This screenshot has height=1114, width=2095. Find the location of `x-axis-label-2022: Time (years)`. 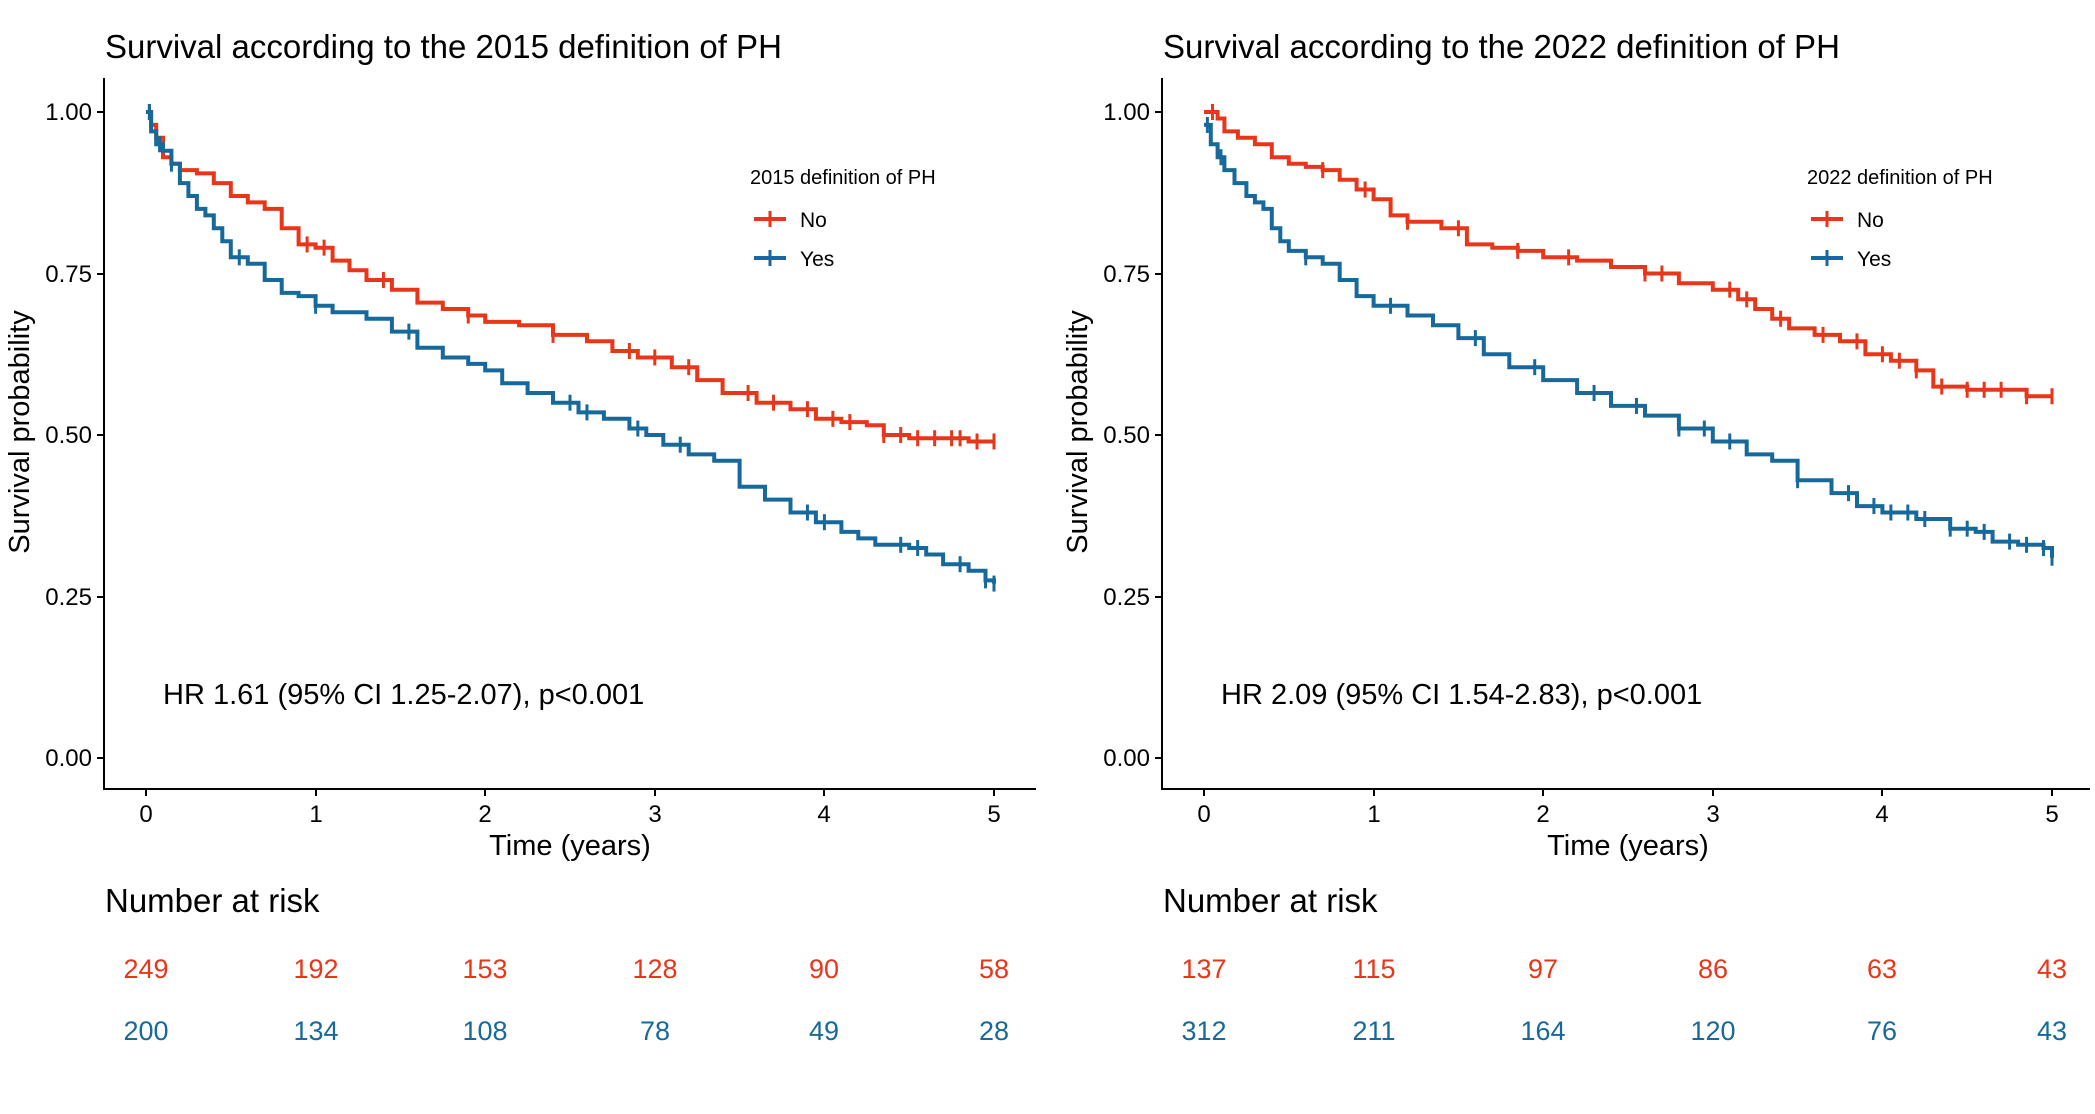

x-axis-label-2022: Time (years) is located at coordinates (1628, 846).